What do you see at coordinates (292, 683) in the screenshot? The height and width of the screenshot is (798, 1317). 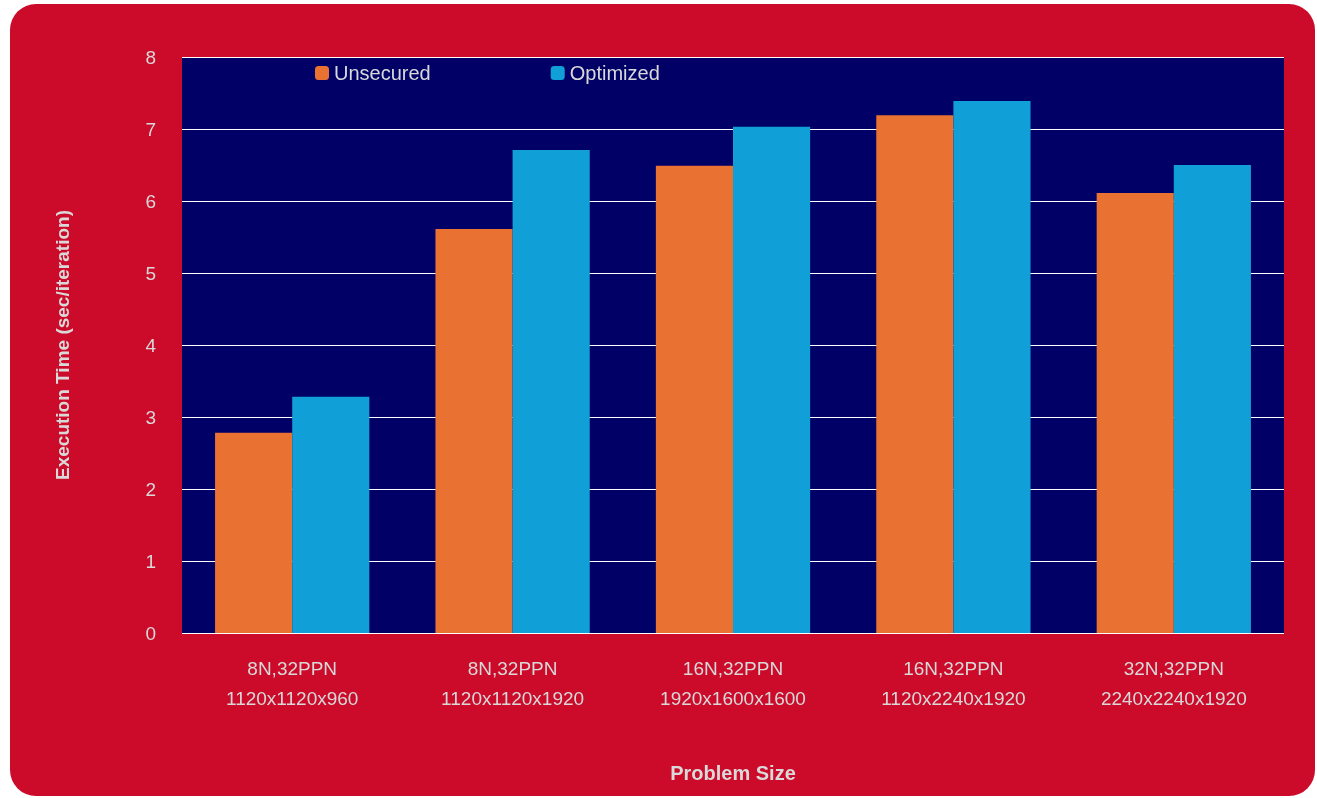 I see `x-tick-label: 8N,32PPN 1120x1120x960` at bounding box center [292, 683].